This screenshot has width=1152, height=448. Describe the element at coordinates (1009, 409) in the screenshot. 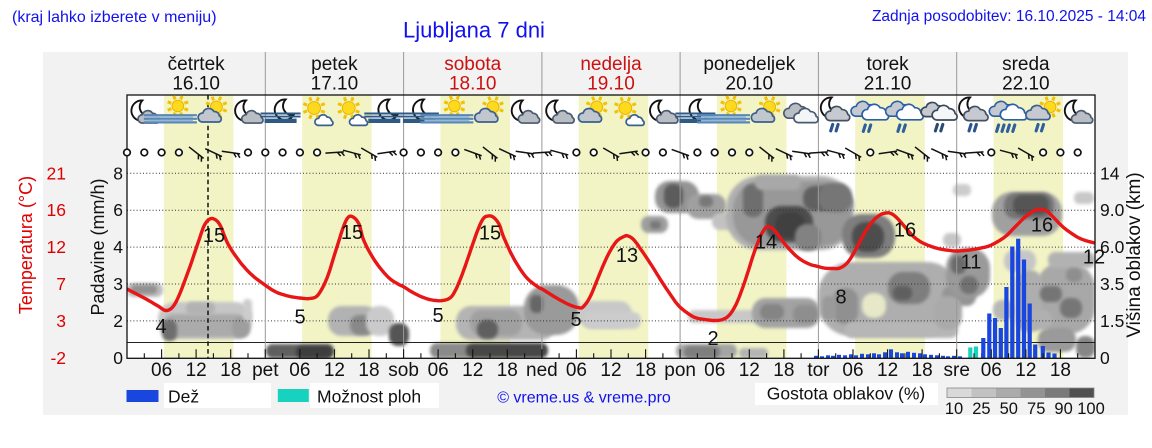

I see `svg-text: 50` at that location.